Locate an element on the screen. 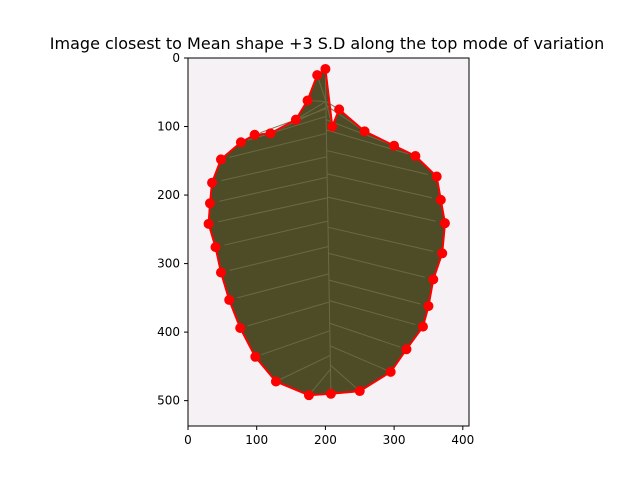 The height and width of the screenshot is (480, 640). leaf-midrib is located at coordinates (328, 235).